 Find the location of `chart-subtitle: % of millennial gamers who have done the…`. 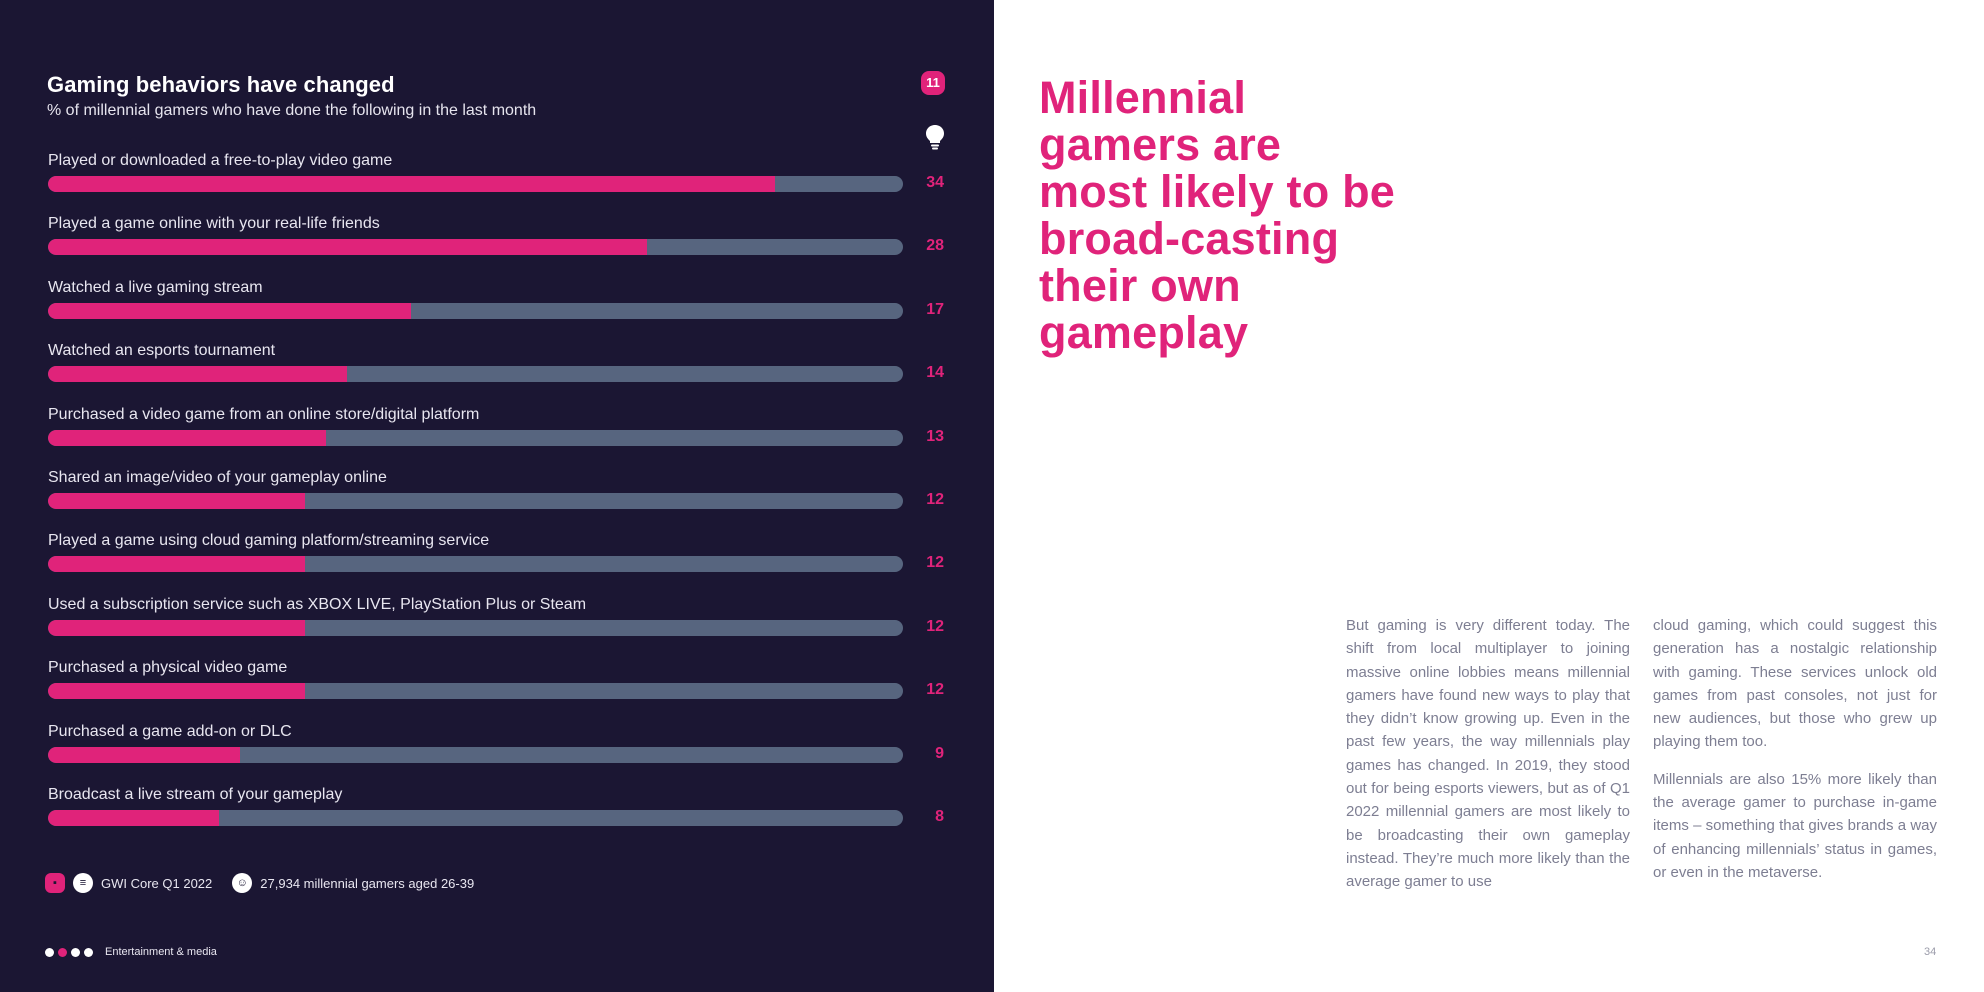

chart-subtitle: % of millennial gamers who have done the… is located at coordinates (292, 110).